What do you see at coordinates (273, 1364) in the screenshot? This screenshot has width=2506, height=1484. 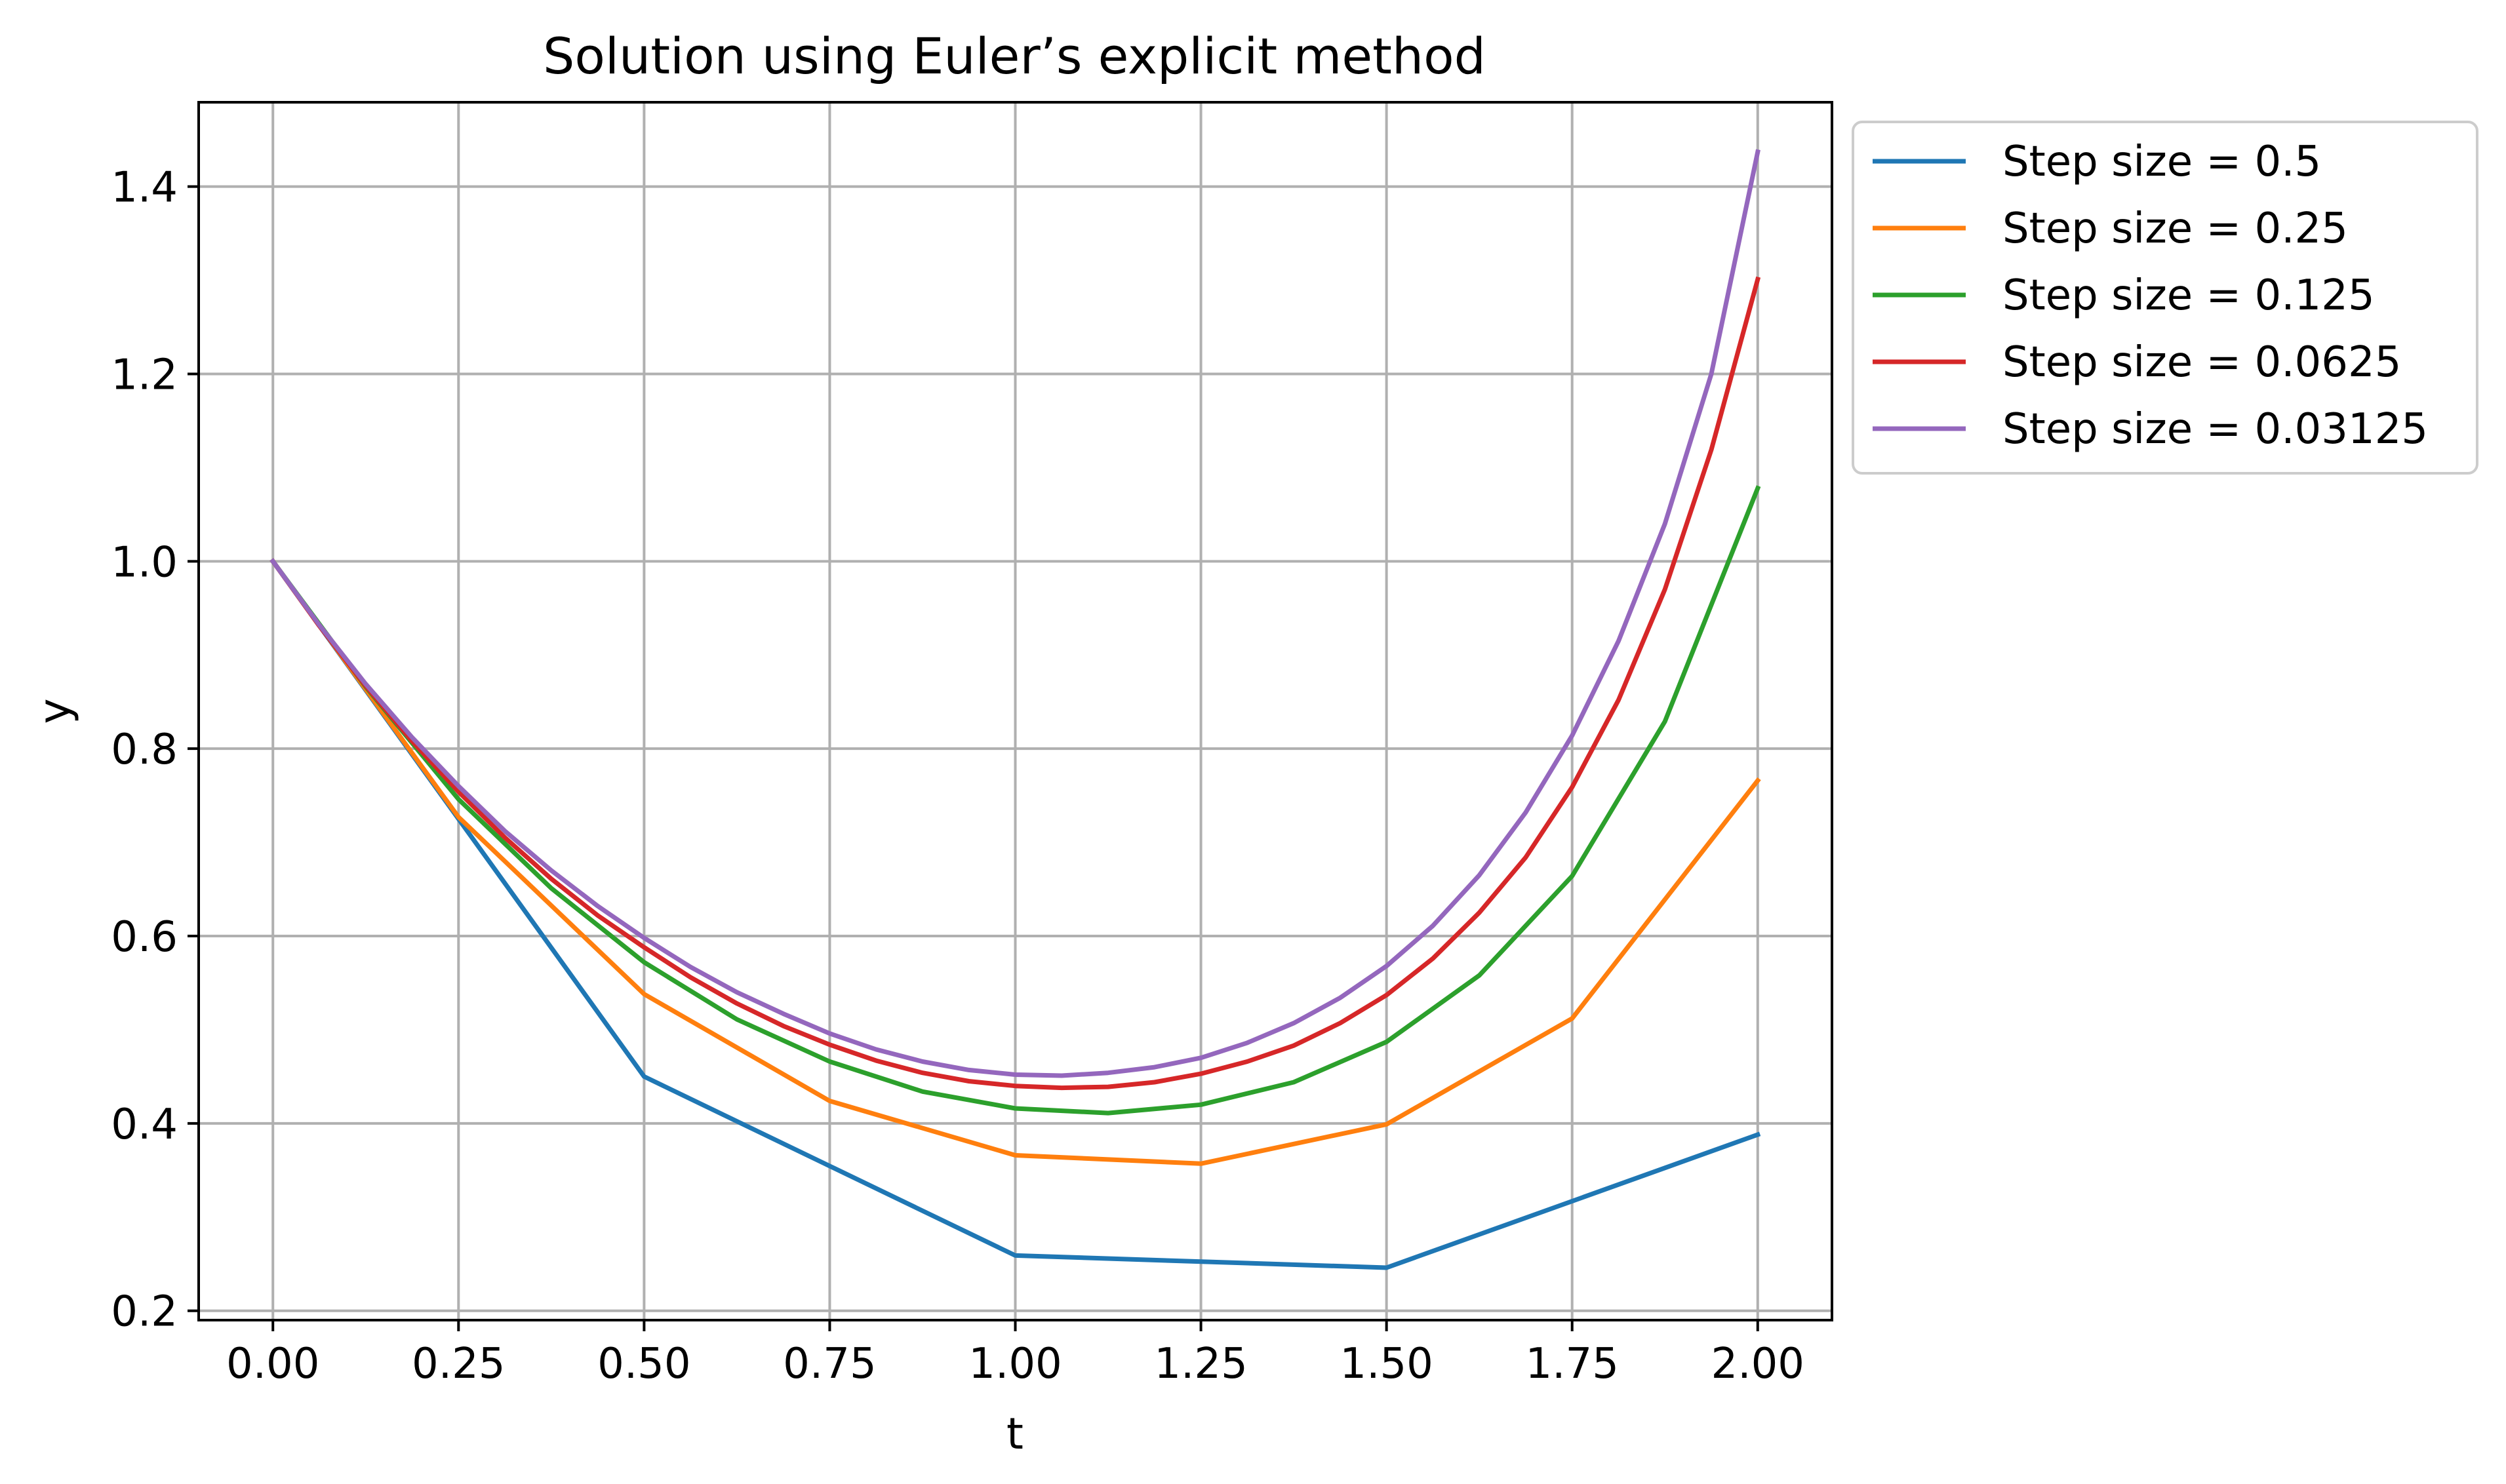 I see `x-tick-label: 0.00` at bounding box center [273, 1364].